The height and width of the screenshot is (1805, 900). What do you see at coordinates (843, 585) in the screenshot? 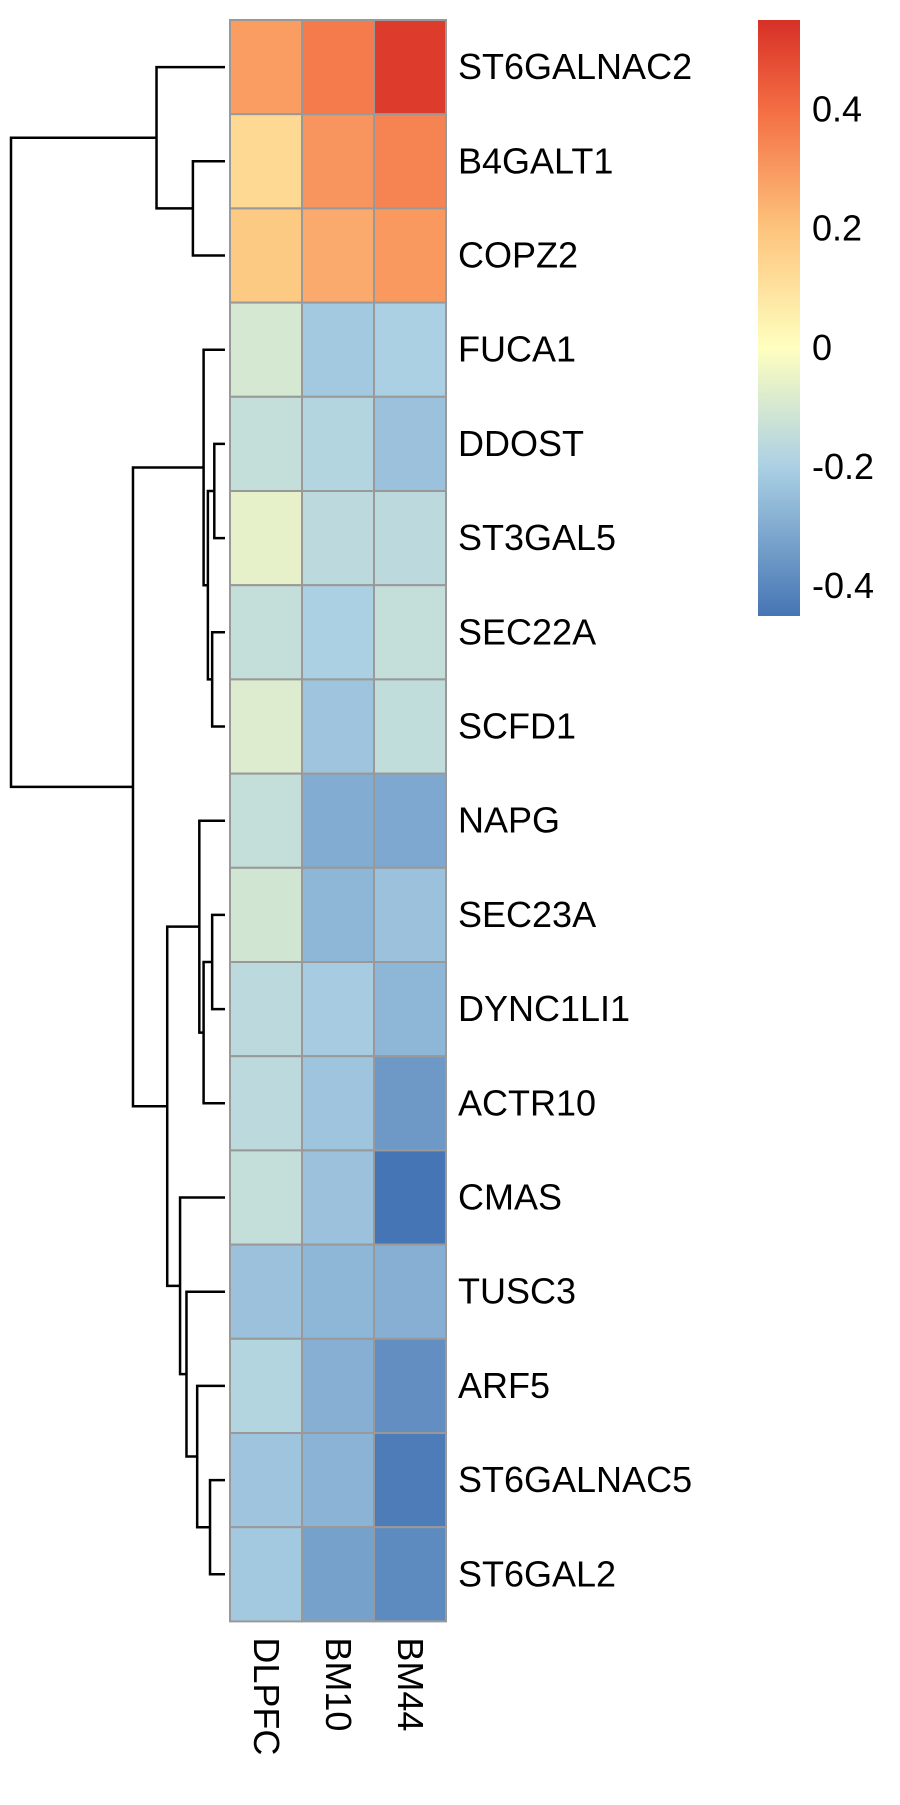
I see `legend-tick-label: -0.4` at bounding box center [843, 585].